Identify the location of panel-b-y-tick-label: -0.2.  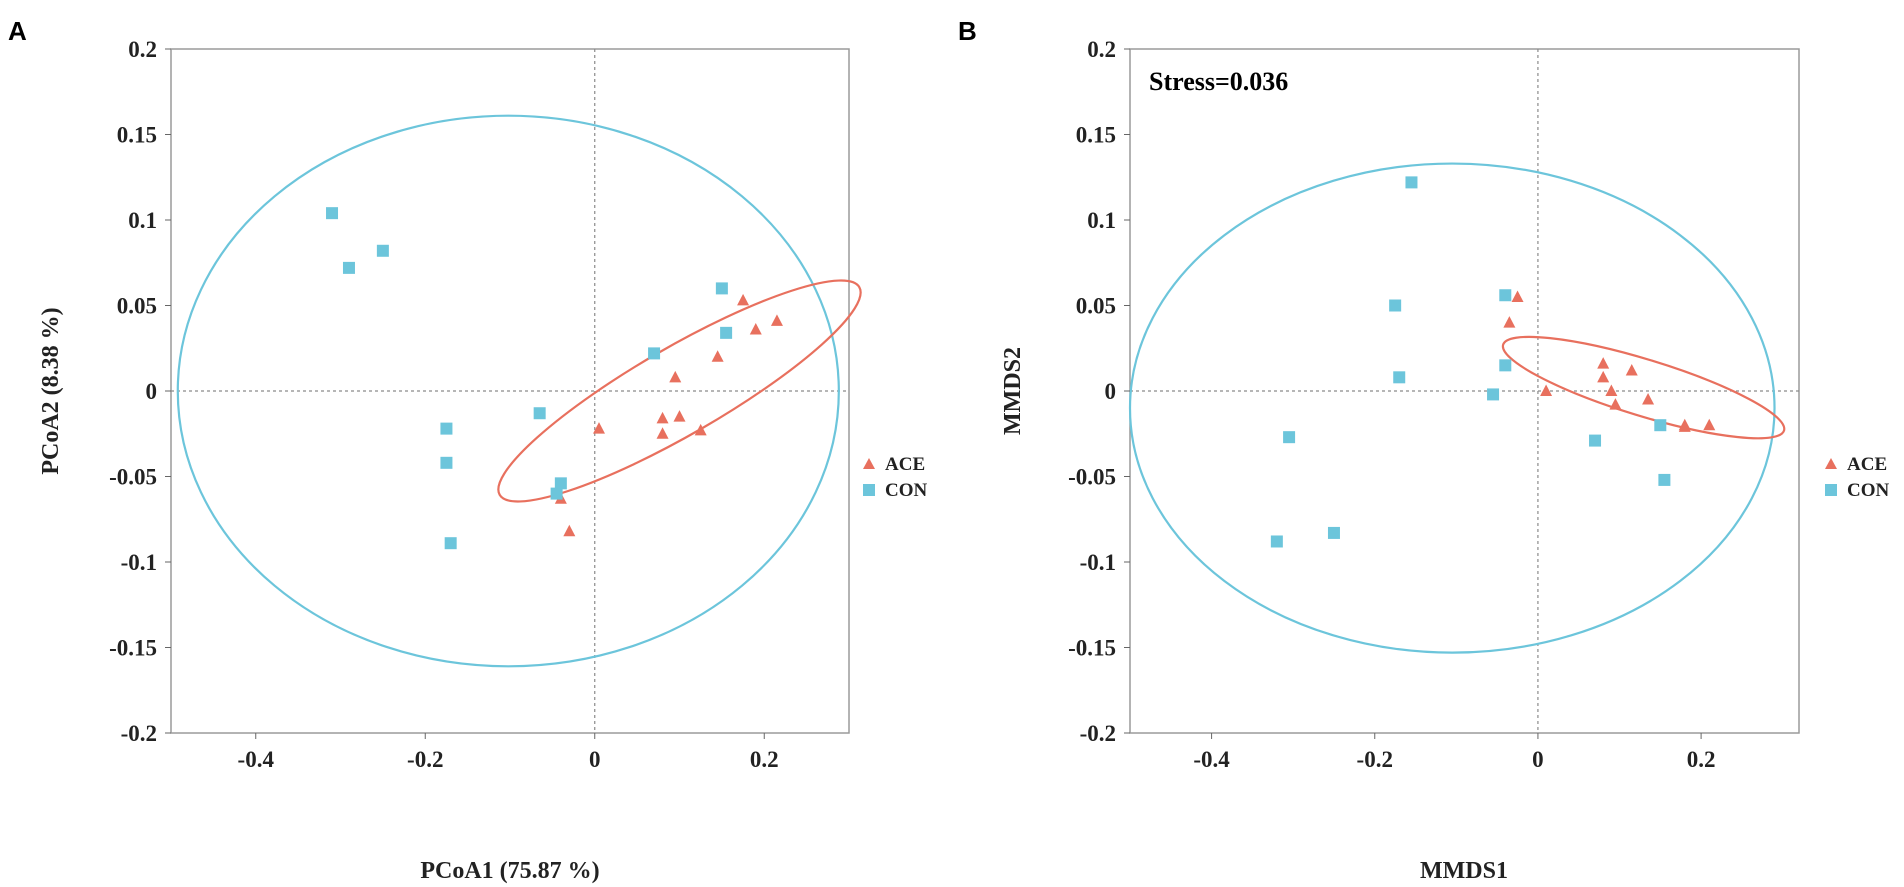
(1098, 733).